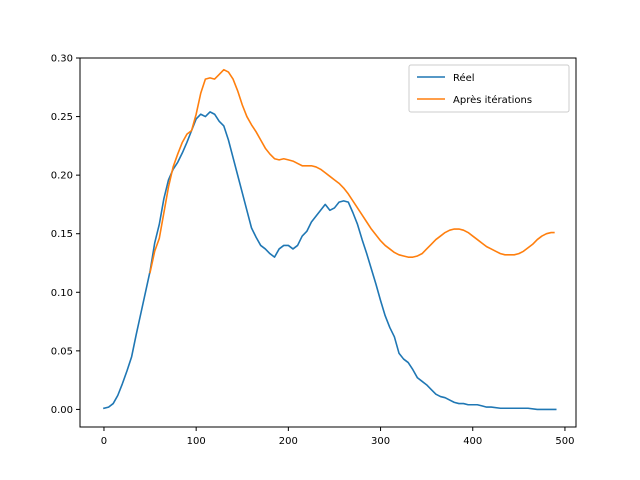 The height and width of the screenshot is (480, 640). Describe the element at coordinates (288, 441) in the screenshot. I see `x-tick-label: 200` at that location.